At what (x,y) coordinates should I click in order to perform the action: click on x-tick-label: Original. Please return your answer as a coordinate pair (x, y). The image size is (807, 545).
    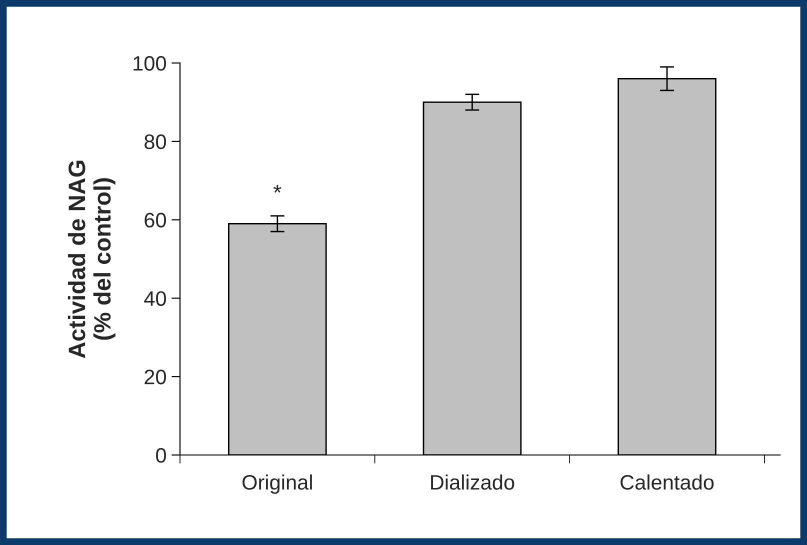
    Looking at the image, I should click on (277, 484).